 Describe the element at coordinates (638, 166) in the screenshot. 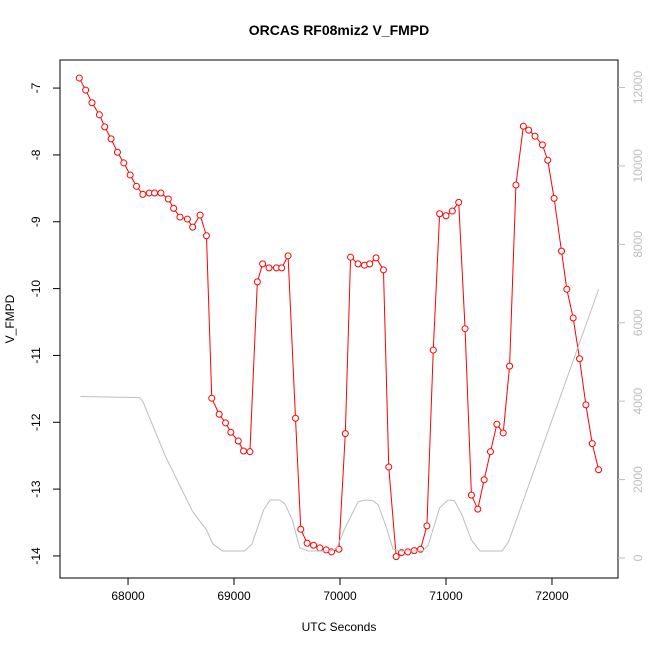

I see `y2-tick-label: 10000` at that location.